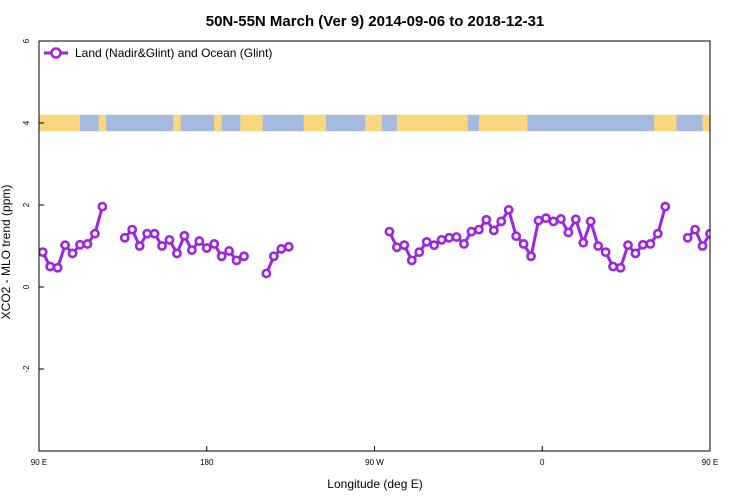 The width and height of the screenshot is (750, 500). Describe the element at coordinates (158, 53) in the screenshot. I see `legend: Land (Nadir&Glint) and Ocean (Glint)` at that location.